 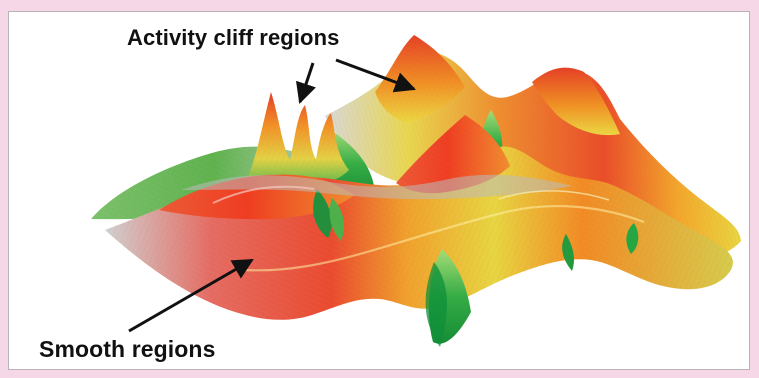 What do you see at coordinates (233, 37) in the screenshot?
I see `activity-cliff-label: Activity cliff regions` at bounding box center [233, 37].